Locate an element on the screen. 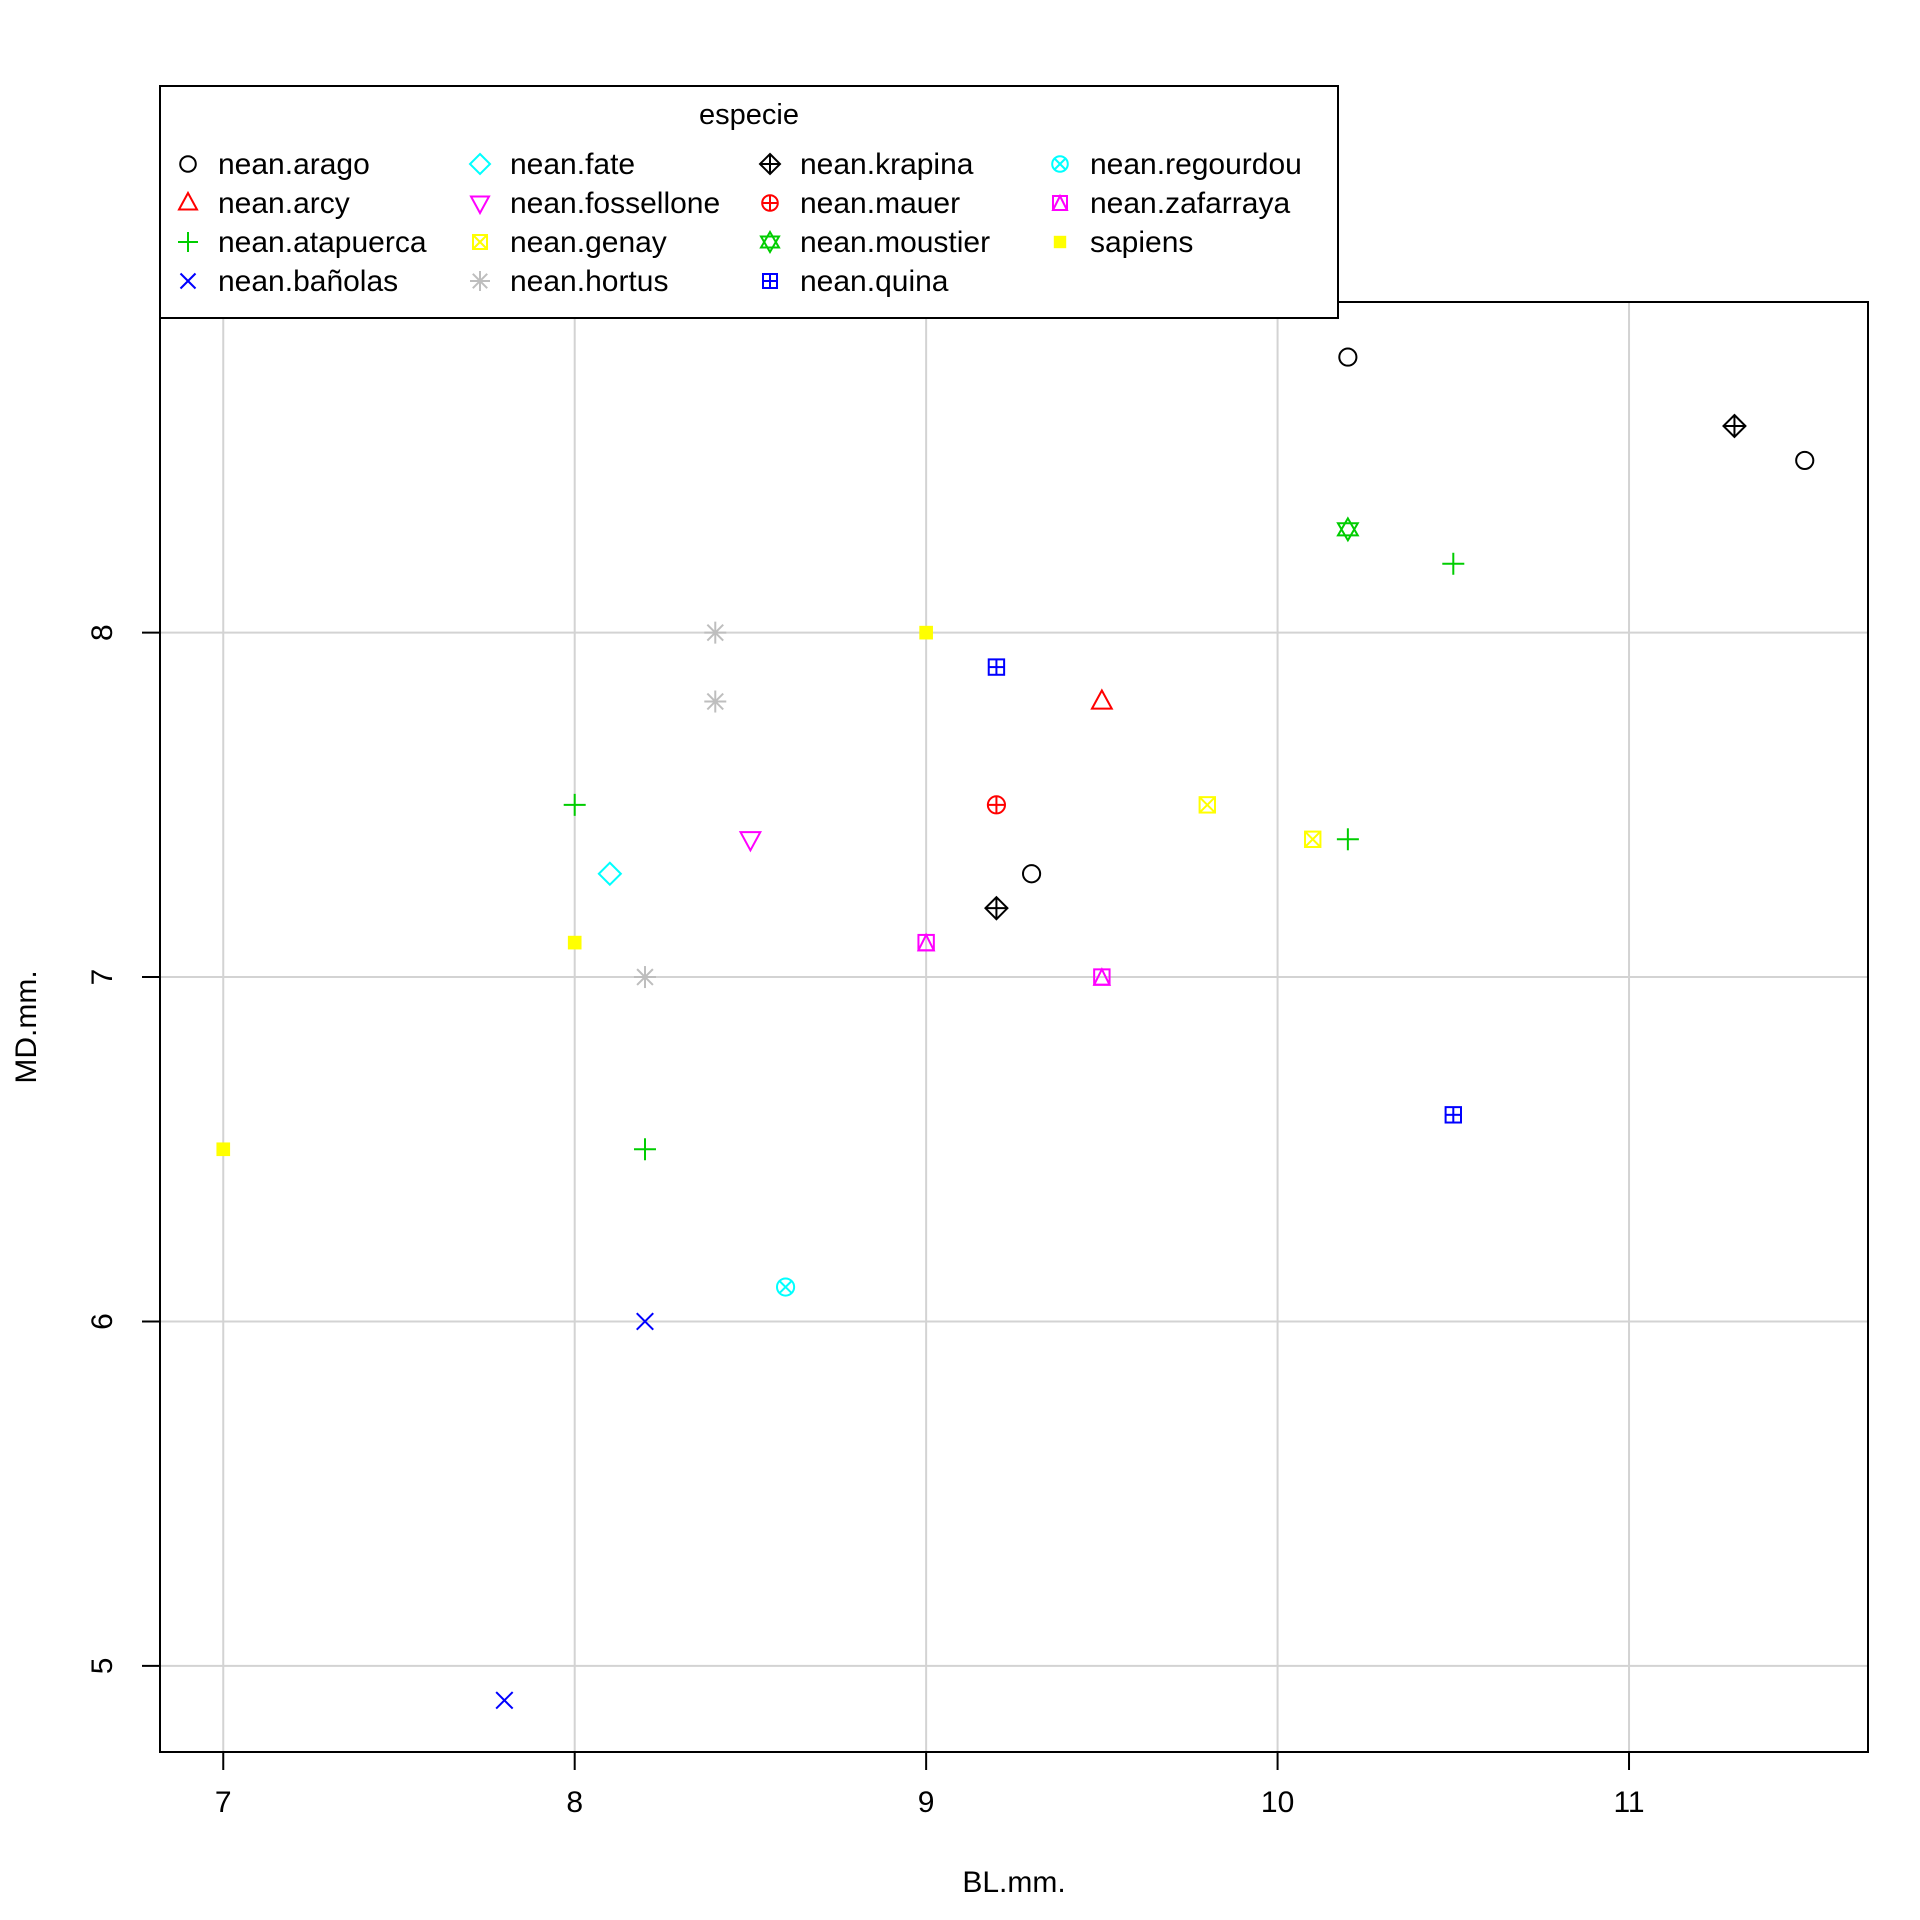 The height and width of the screenshot is (1920, 1920). x-tick-label: 7 is located at coordinates (223, 1802).